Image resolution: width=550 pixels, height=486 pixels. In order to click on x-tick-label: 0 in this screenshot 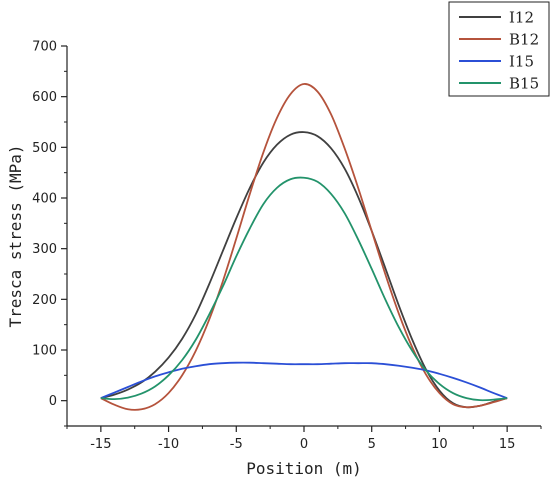, I will do `click(304, 444)`.